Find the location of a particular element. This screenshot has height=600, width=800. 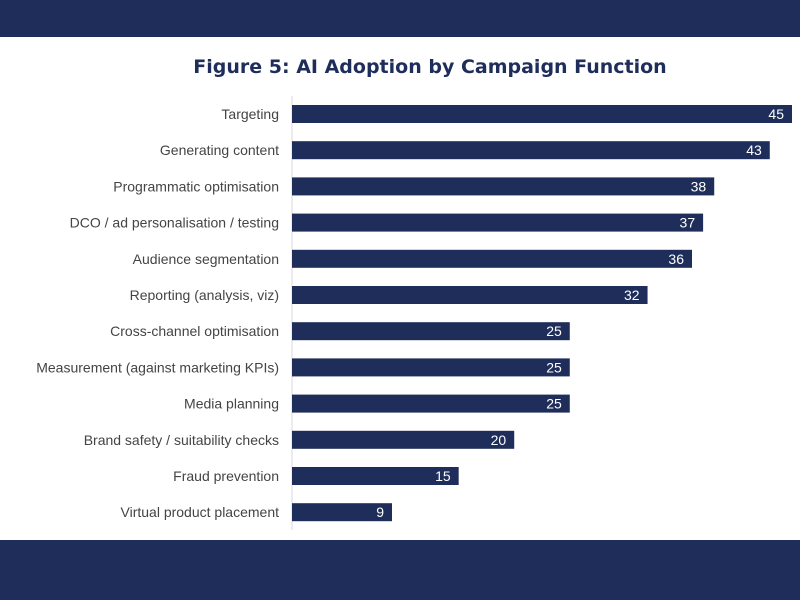

category-label: Brand safety / suitability checks is located at coordinates (181, 440).